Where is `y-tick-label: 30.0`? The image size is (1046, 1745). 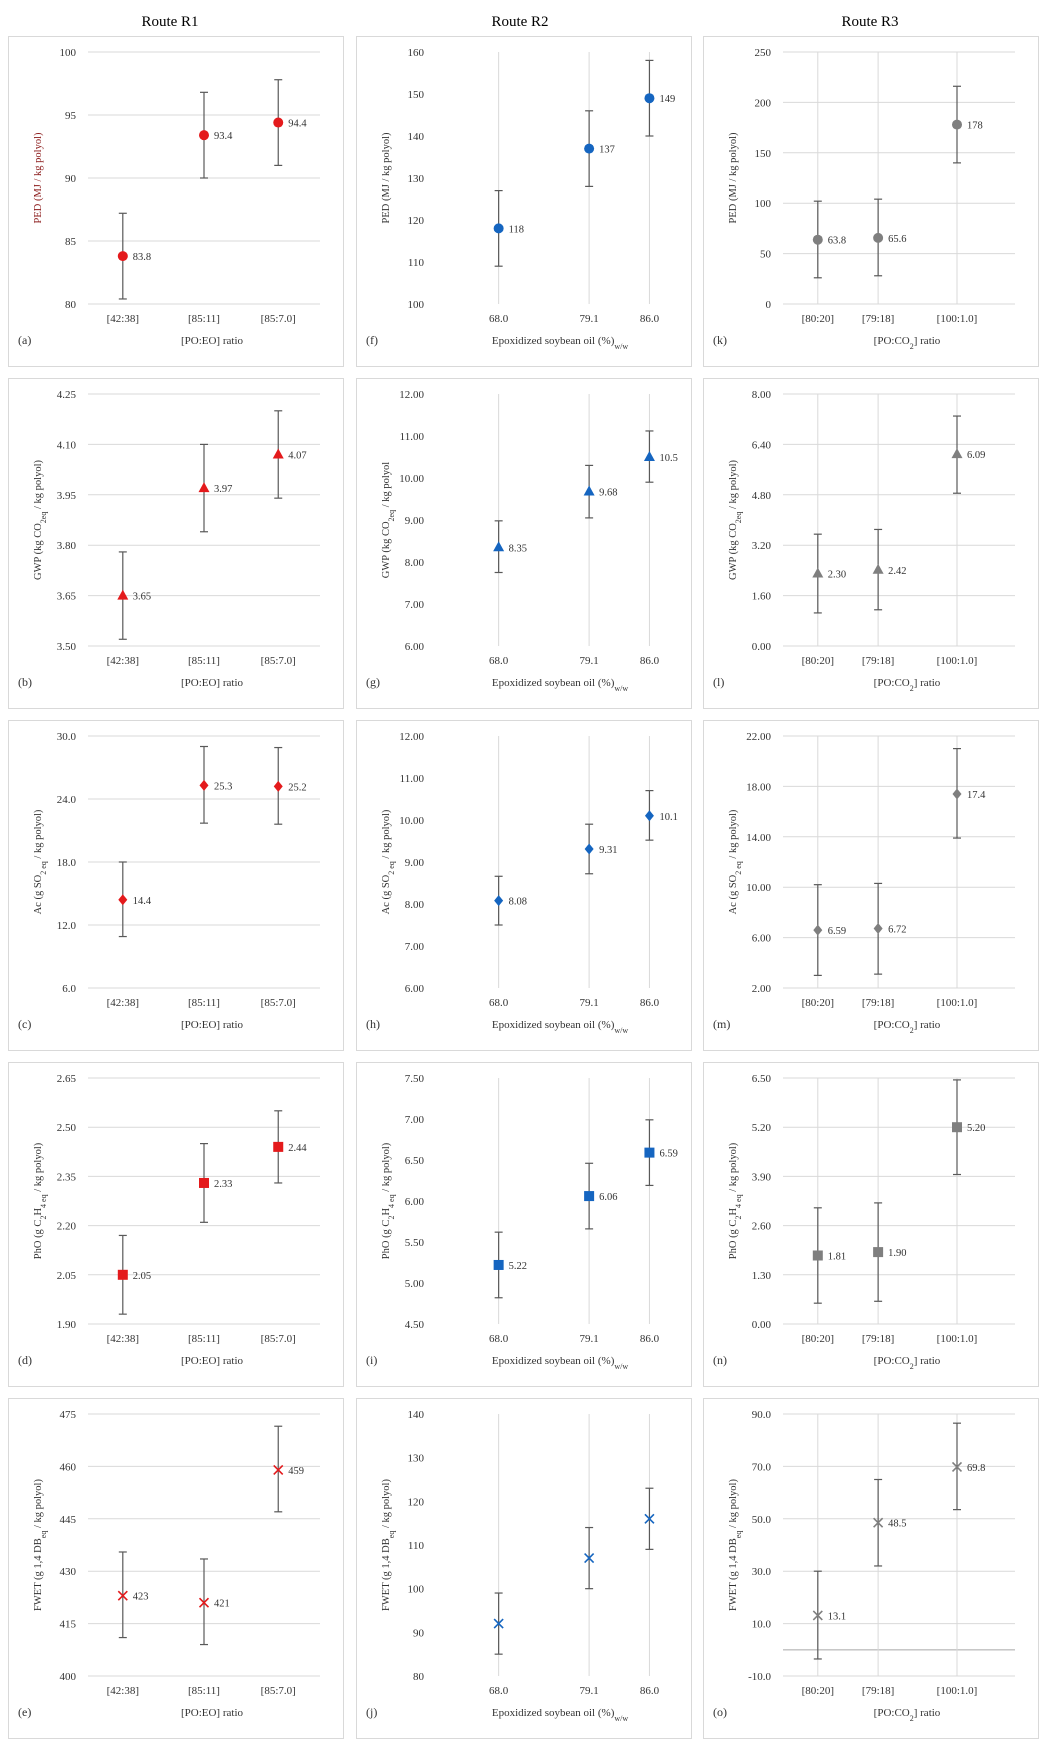 y-tick-label: 30.0 is located at coordinates (67, 737).